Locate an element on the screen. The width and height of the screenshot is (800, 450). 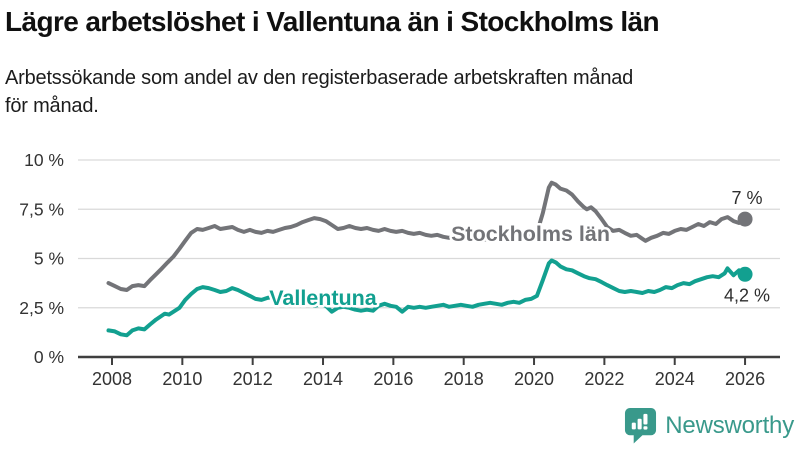
x-tick-label-2018: 2018 is located at coordinates (464, 379).